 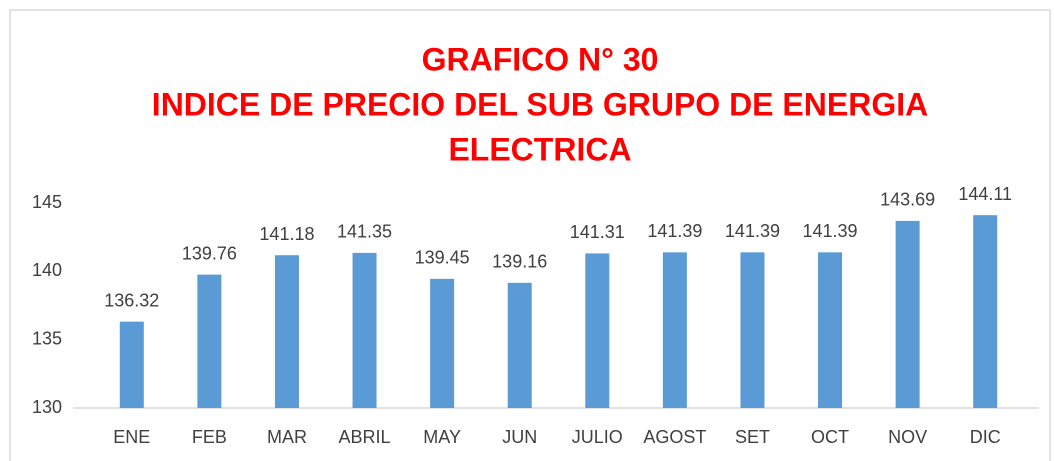 I want to click on x-tick-label: JULIO, so click(x=597, y=437).